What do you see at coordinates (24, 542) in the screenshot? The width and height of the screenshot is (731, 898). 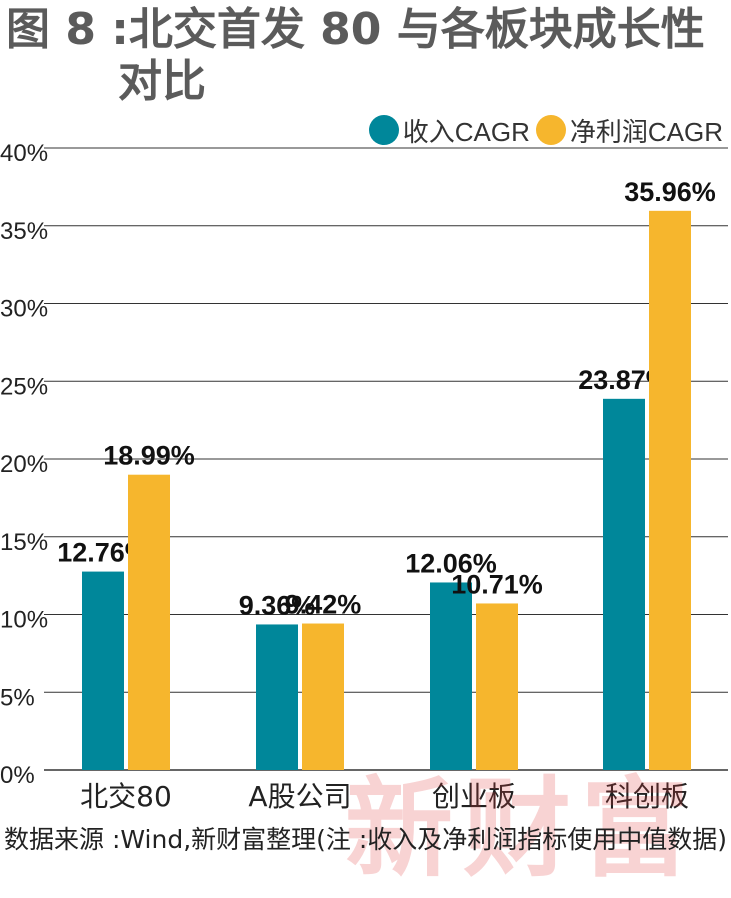 I see `y-tick-label: 15%` at bounding box center [24, 542].